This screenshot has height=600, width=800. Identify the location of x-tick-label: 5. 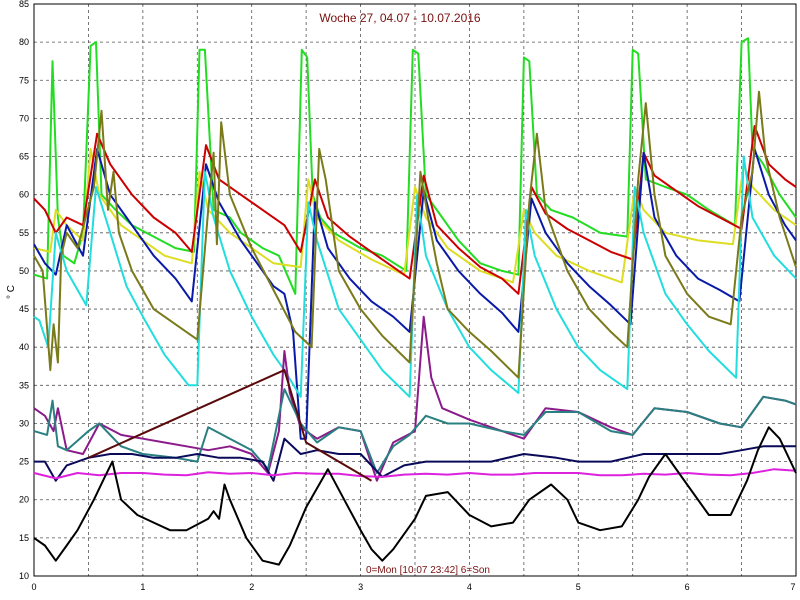
(578, 587).